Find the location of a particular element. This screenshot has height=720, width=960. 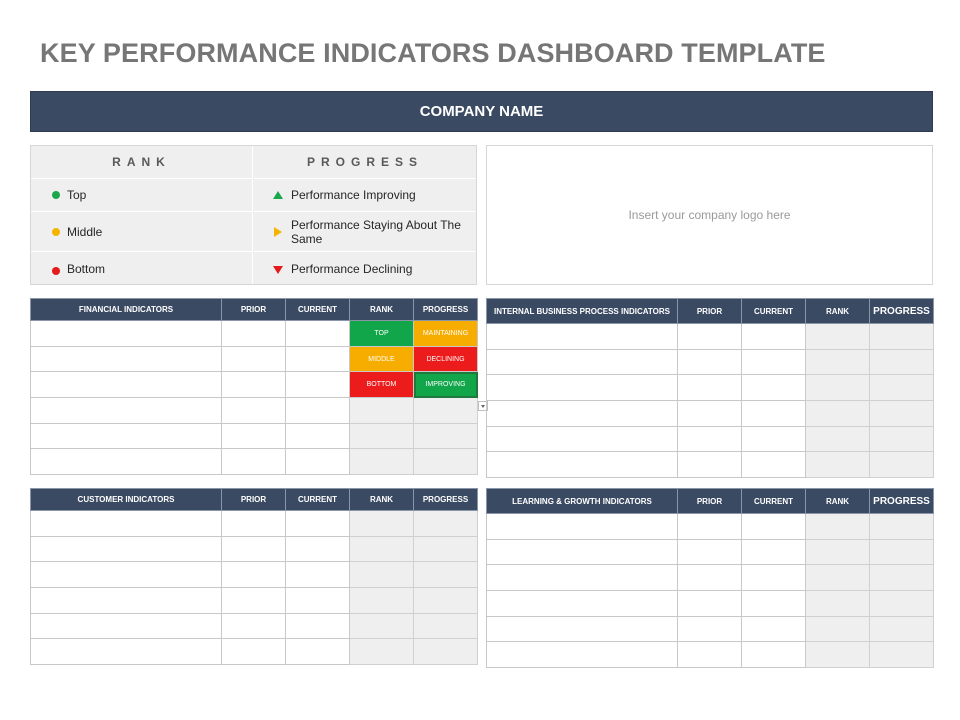

logo-placeholder: Insert your company logo here is located at coordinates (709, 215).